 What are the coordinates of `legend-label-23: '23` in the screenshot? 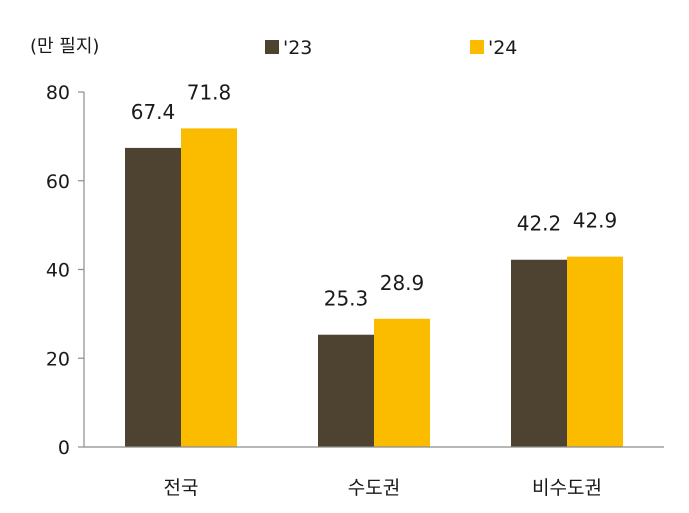 It's located at (297, 48).